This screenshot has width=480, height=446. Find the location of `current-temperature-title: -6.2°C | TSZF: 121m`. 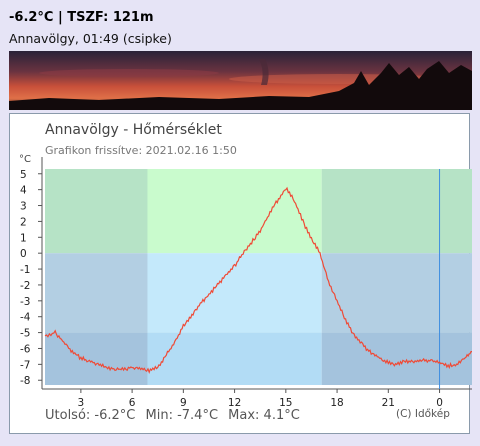

current-temperature-title: -6.2°C | TSZF: 121m is located at coordinates (81, 17).